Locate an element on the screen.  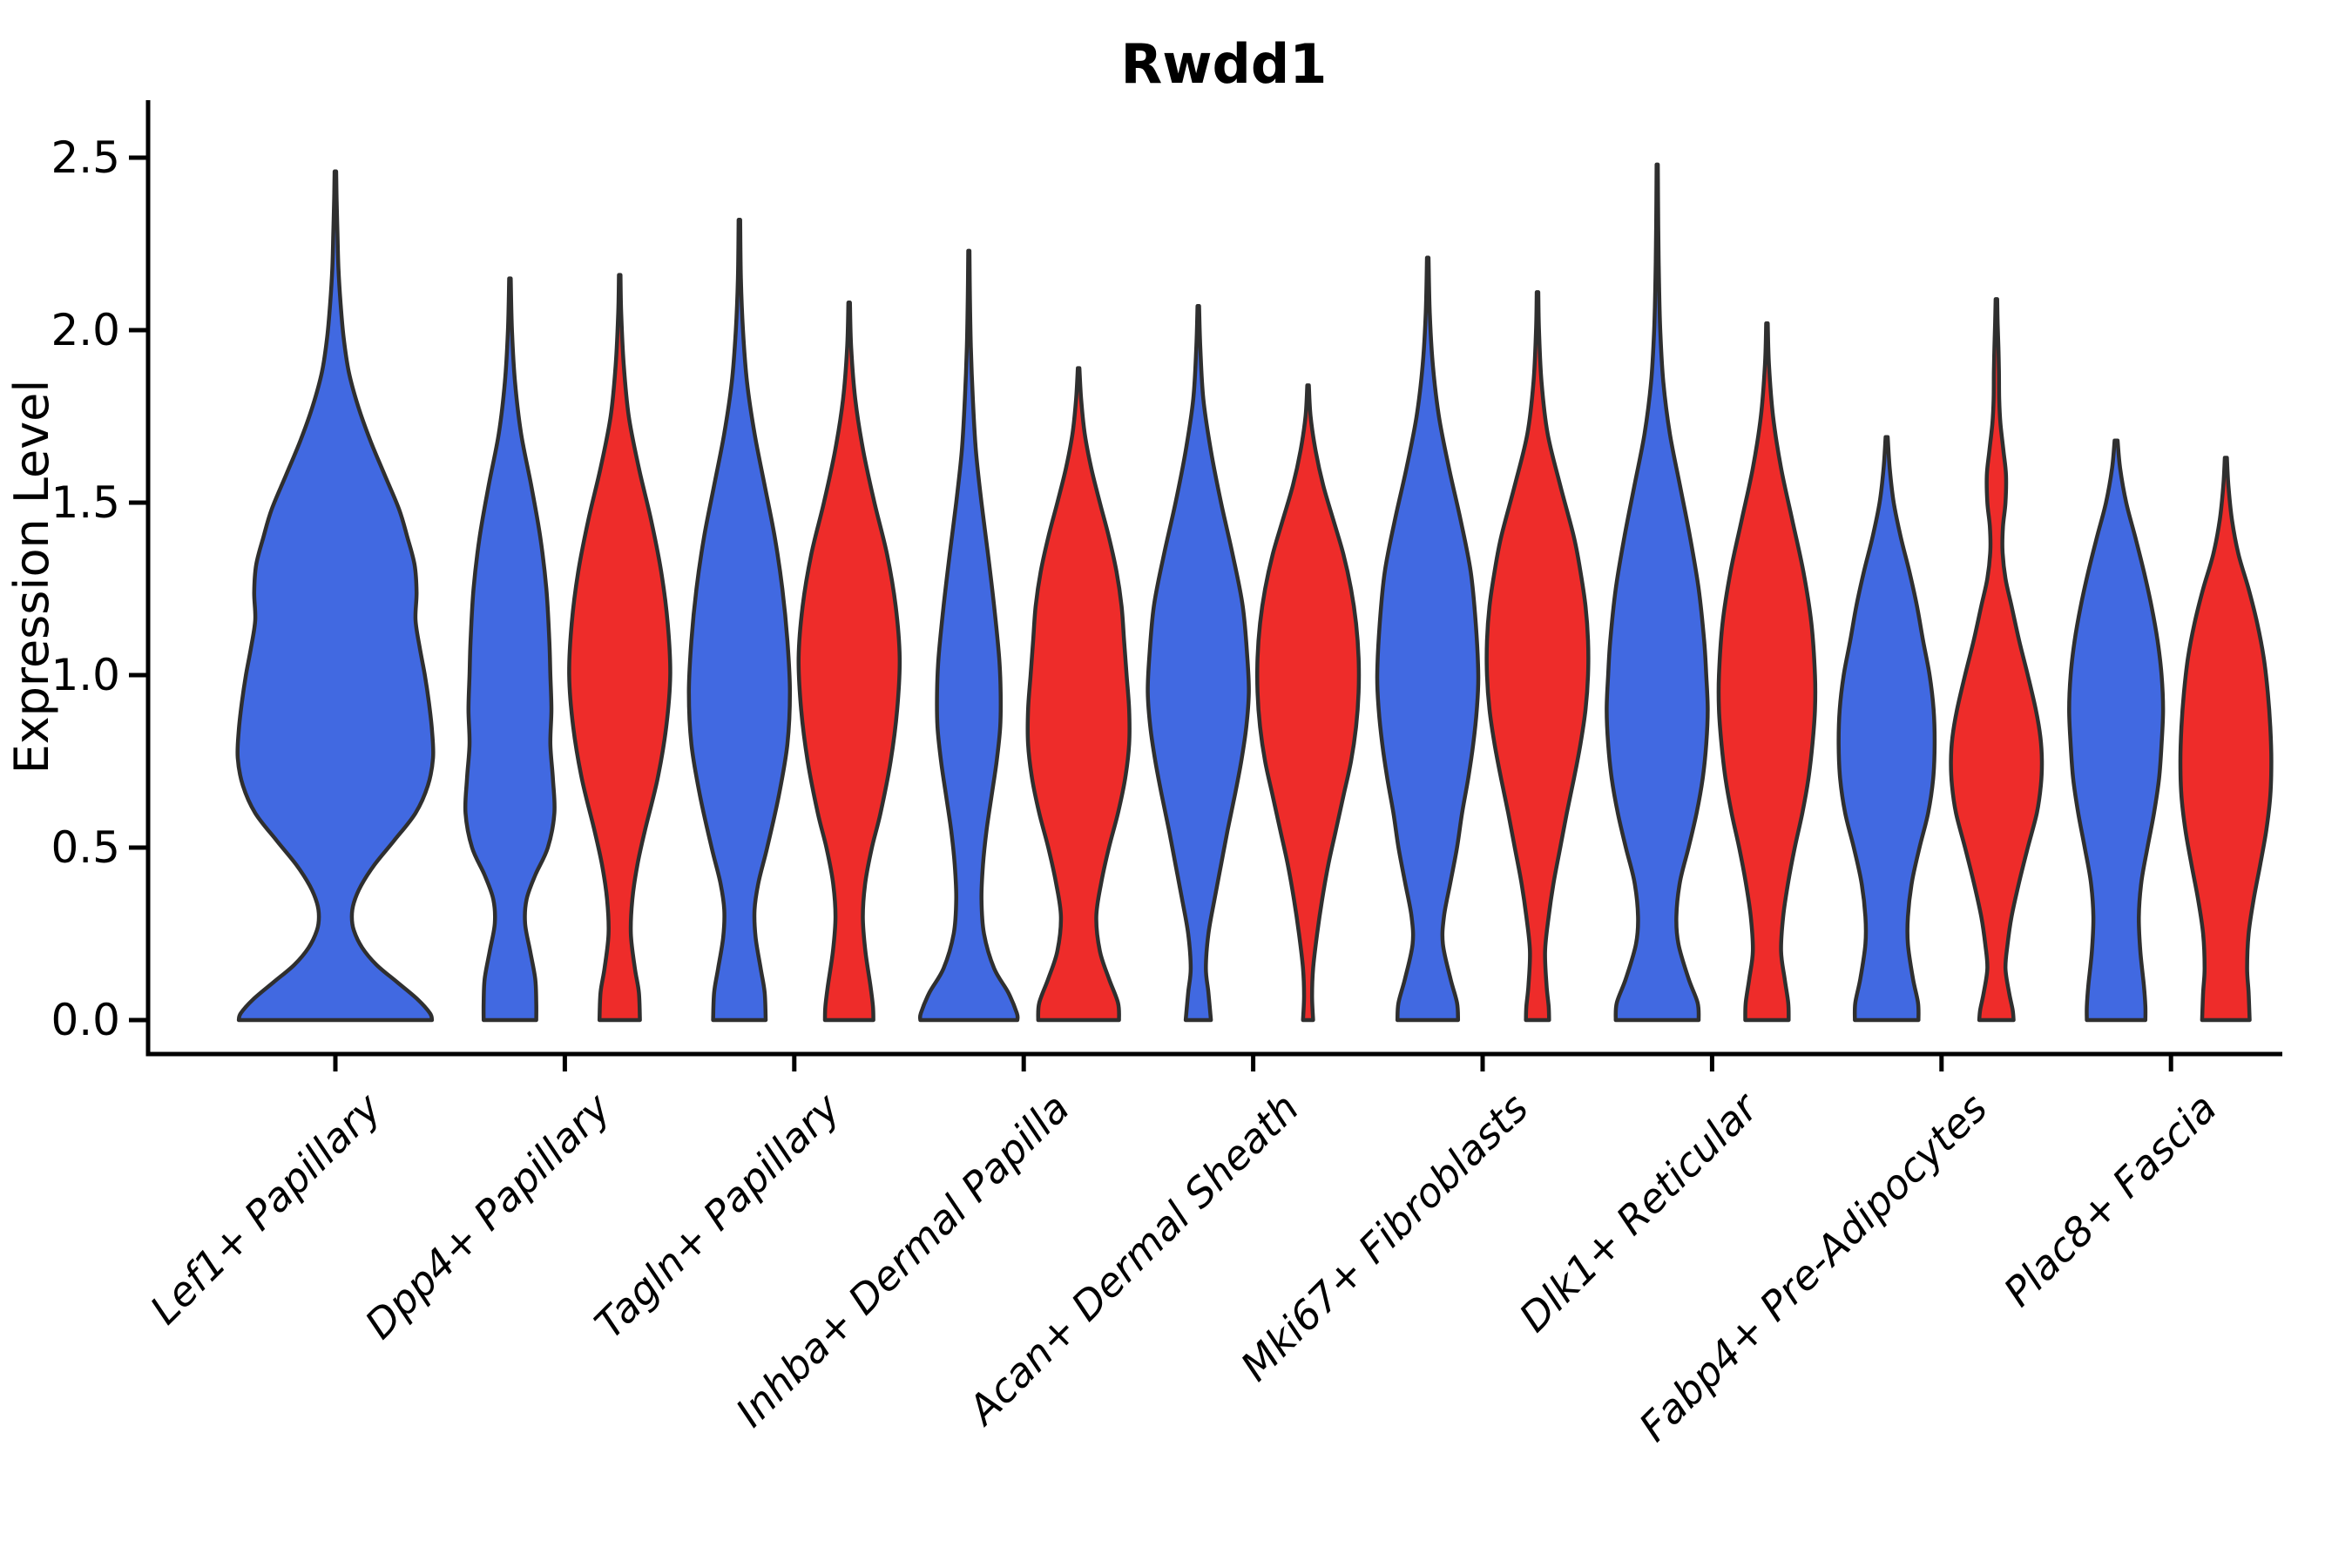
x-tick-label: Tagln+ Papillary is located at coordinates (717, 1216).